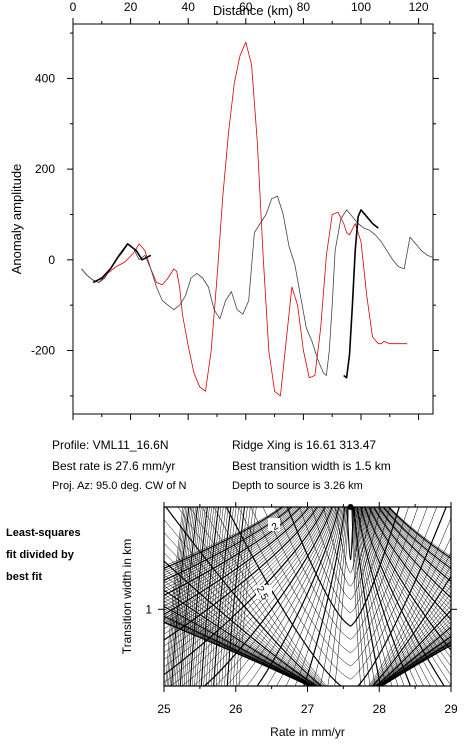 The height and width of the screenshot is (745, 467). Describe the element at coordinates (308, 709) in the screenshot. I see `x-tick-label: 27` at that location.